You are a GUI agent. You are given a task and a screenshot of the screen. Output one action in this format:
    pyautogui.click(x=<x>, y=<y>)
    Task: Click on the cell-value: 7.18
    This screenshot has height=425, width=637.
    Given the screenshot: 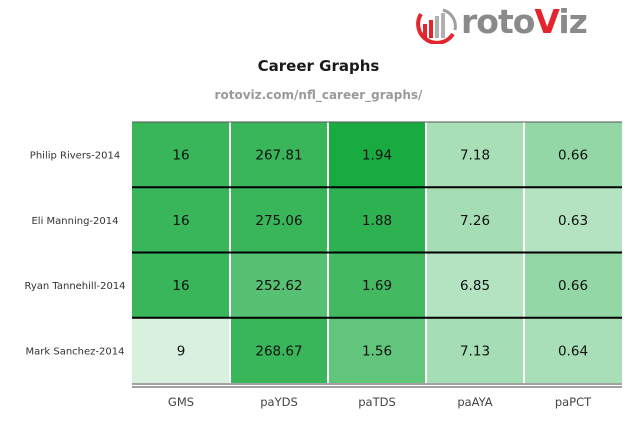 What is the action you would take?
    pyautogui.click(x=475, y=156)
    